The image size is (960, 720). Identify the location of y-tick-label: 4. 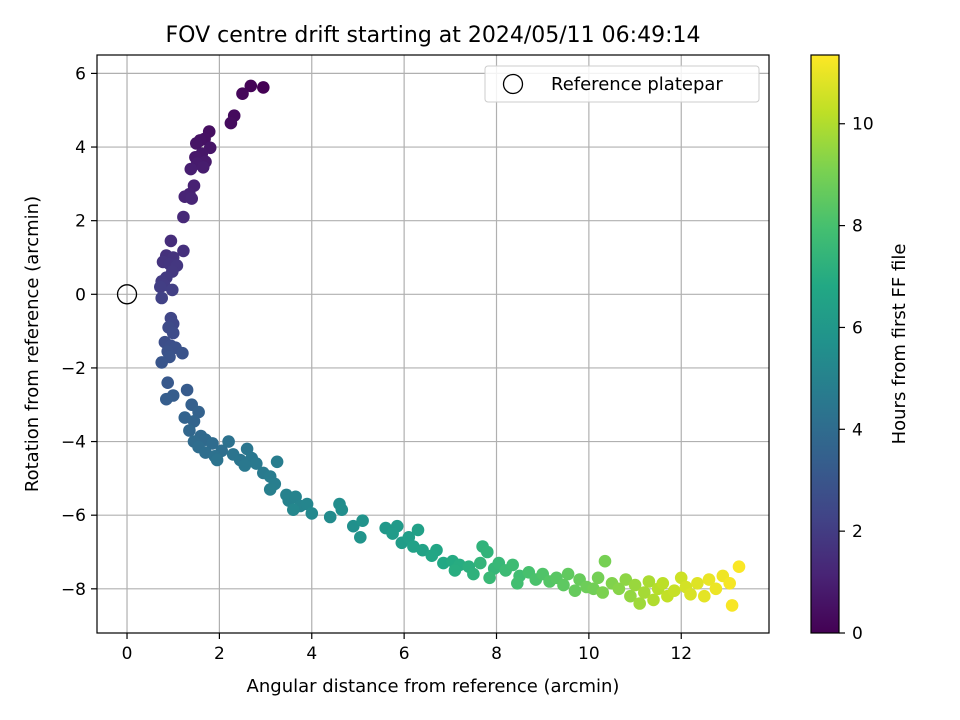
(80, 148).